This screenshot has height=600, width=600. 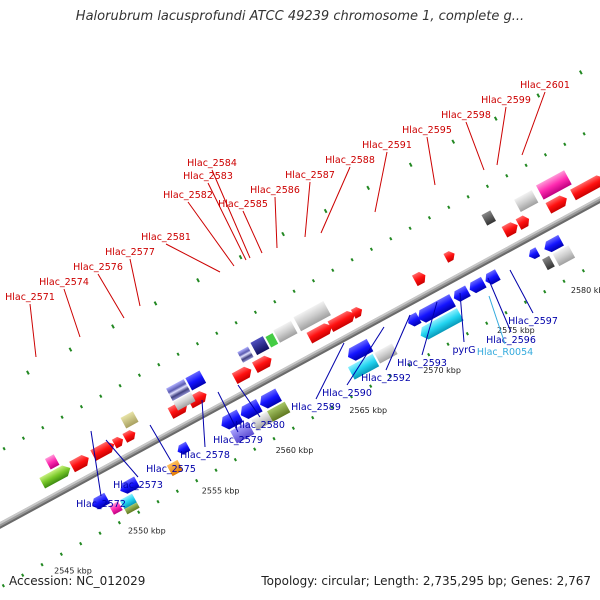 I want to click on forward-gene-label: Hlac_2571, so click(x=30, y=297).